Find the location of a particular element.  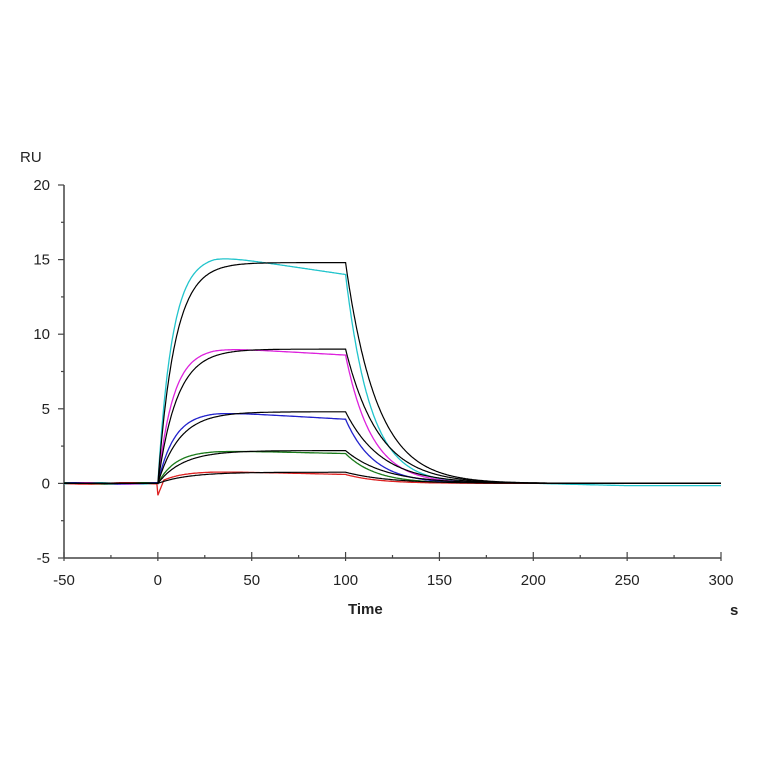

y-tick-label: 20 is located at coordinates (41, 185).